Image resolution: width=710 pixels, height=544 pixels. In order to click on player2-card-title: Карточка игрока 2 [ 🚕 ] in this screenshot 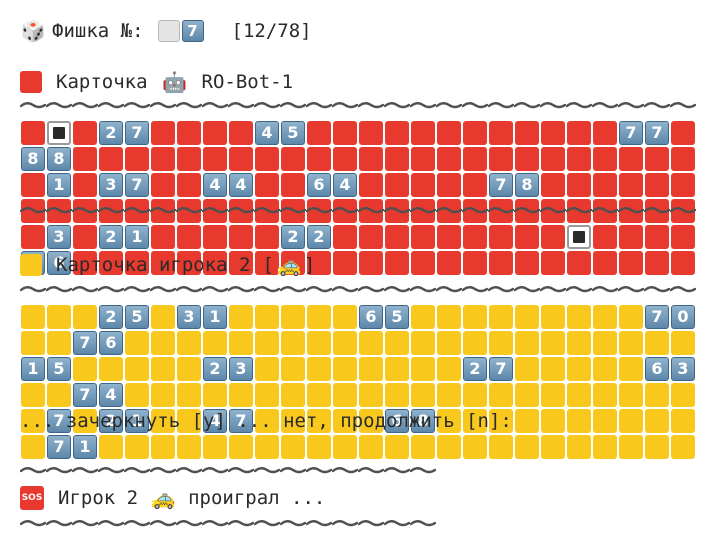, I will do `click(167, 265)`.